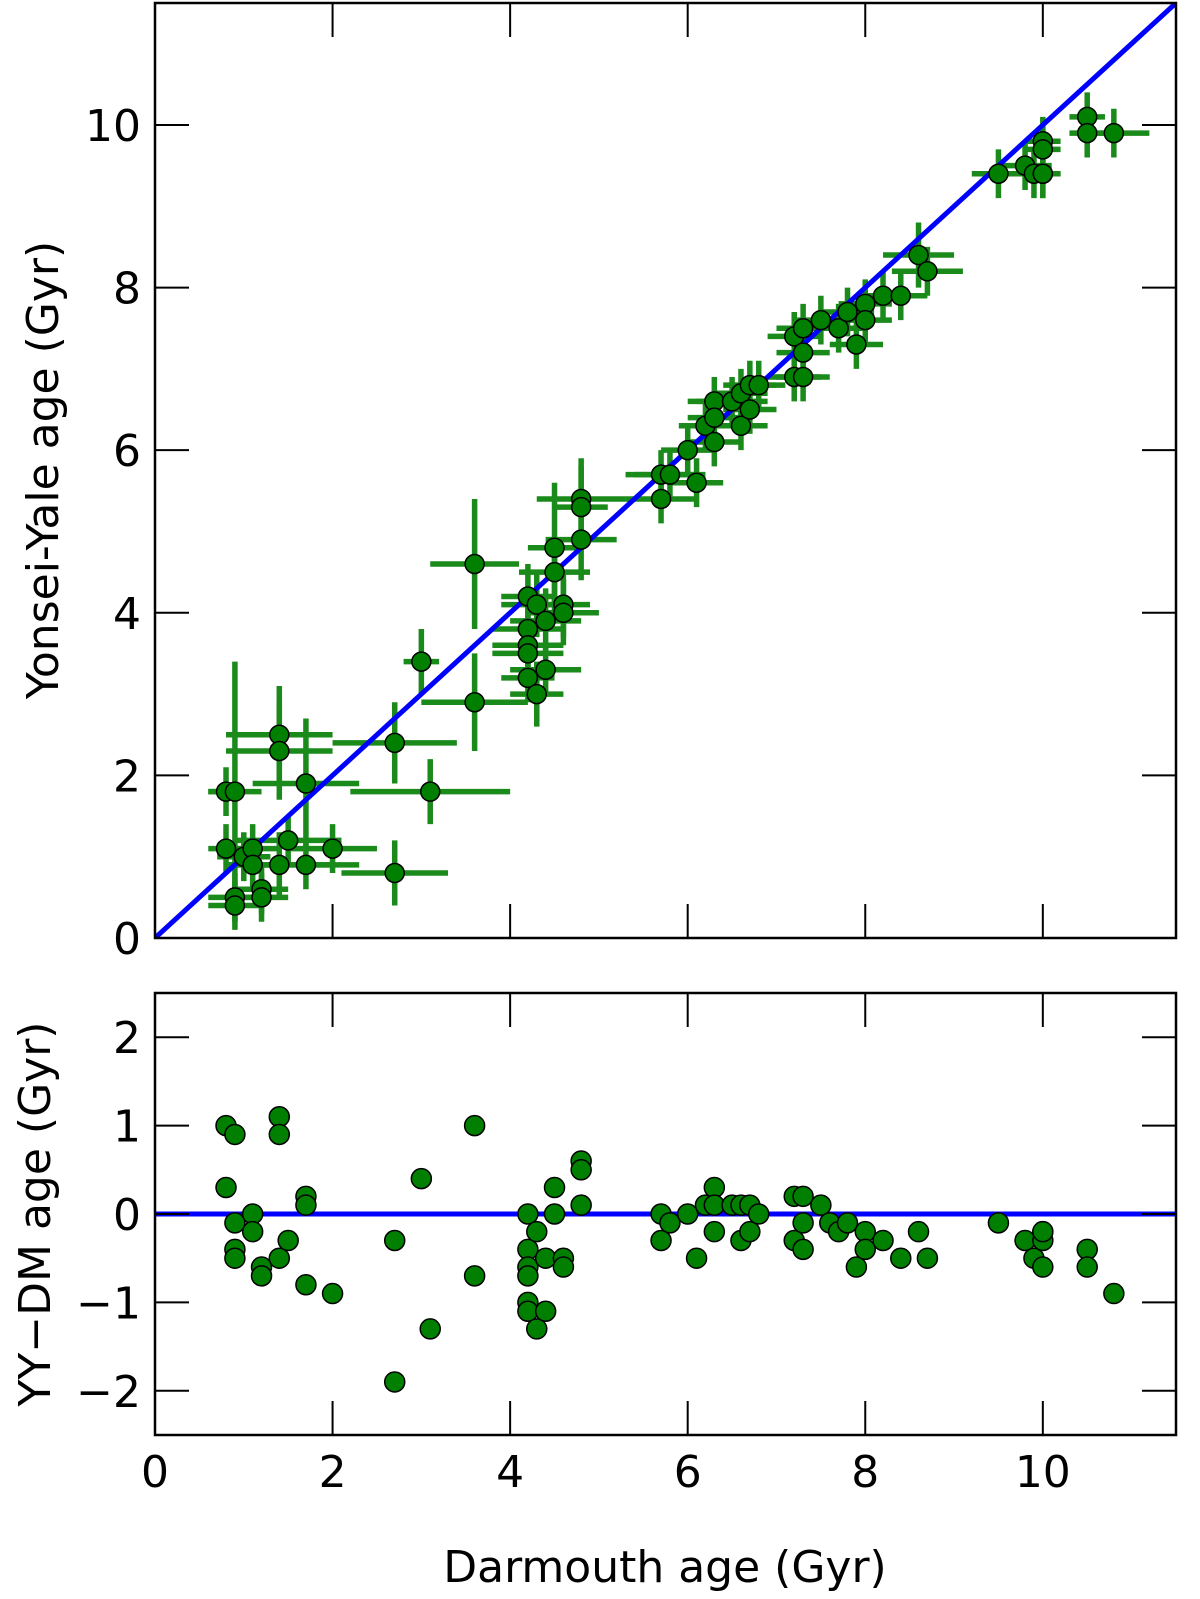  What do you see at coordinates (127, 939) in the screenshot?
I see `top-ytick-label: 0` at bounding box center [127, 939].